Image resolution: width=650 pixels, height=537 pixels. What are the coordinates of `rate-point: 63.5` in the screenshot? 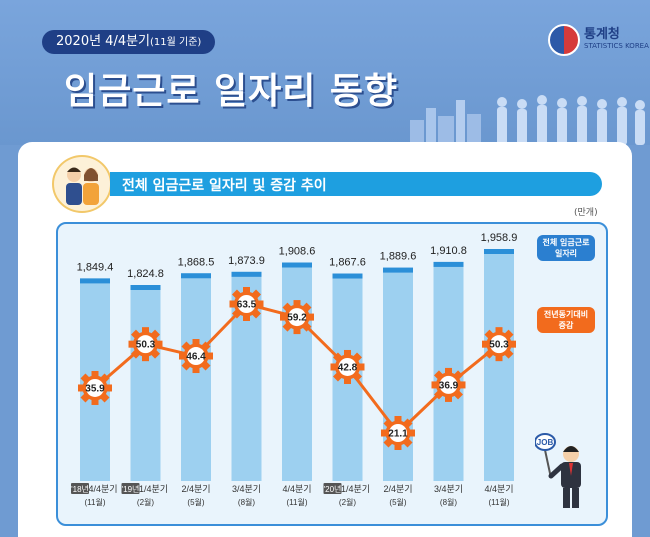 It's located at (246, 304).